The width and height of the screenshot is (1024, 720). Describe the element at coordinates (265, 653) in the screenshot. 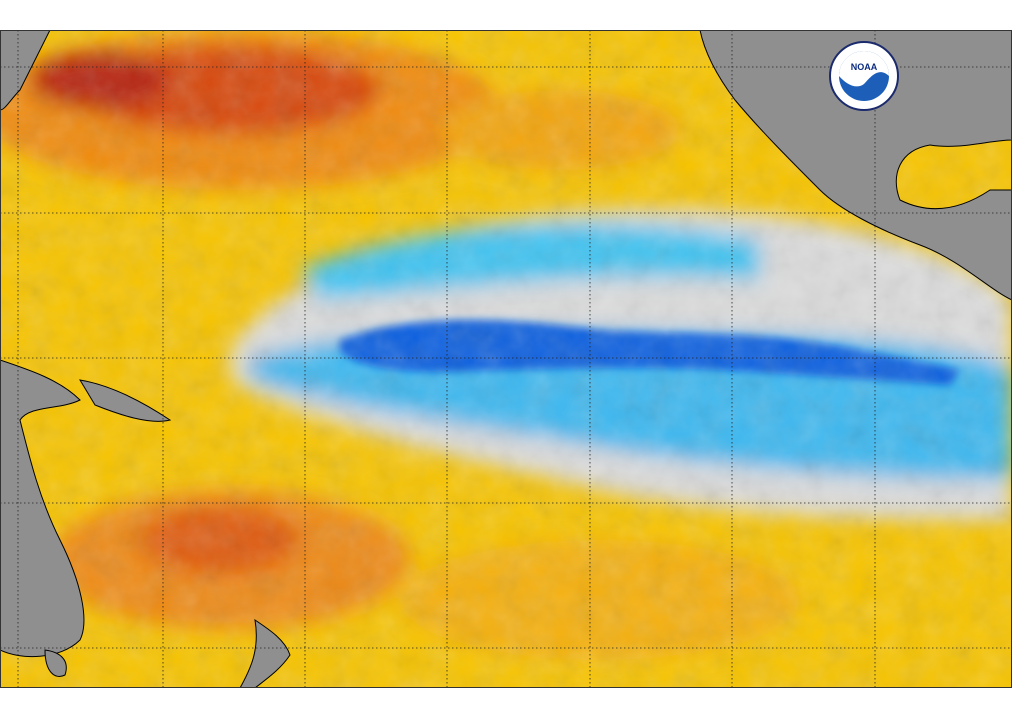

I see `new-zealand` at that location.